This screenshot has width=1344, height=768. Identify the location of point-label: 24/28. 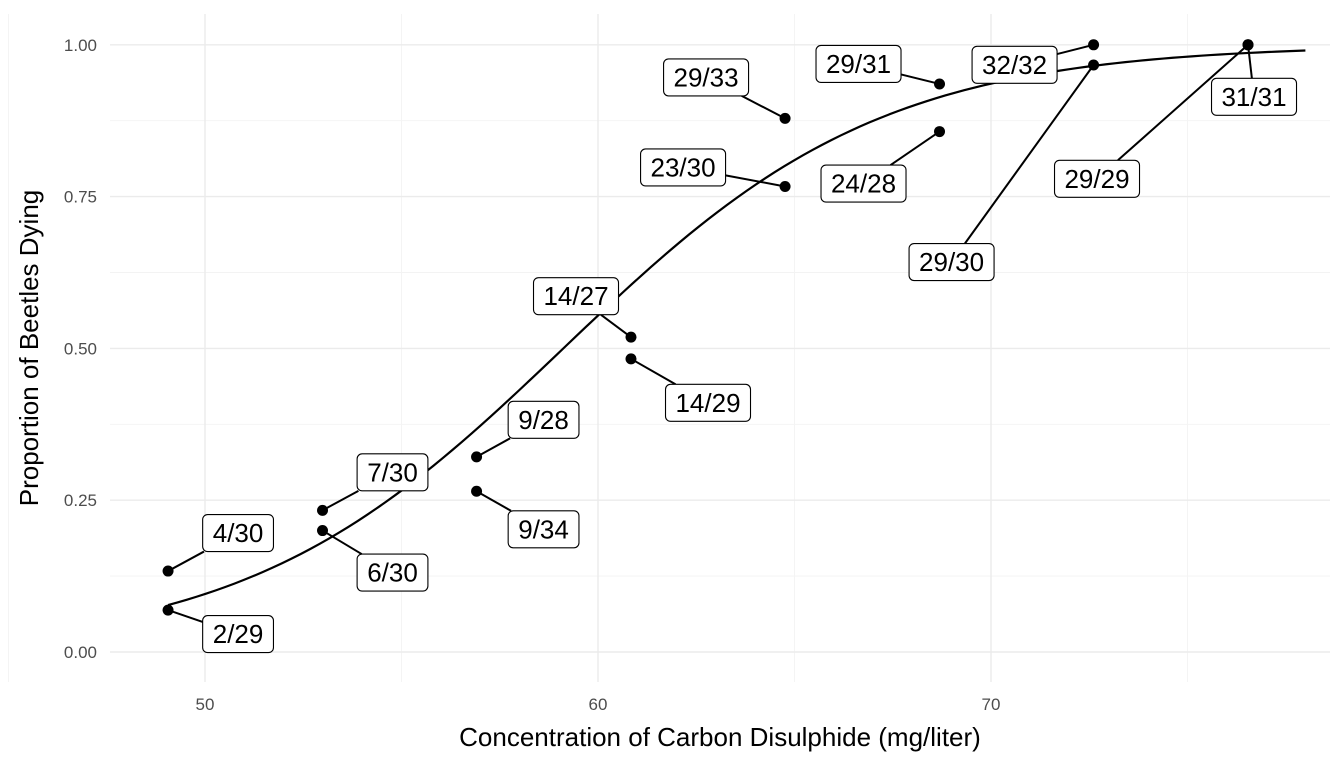
(863, 184).